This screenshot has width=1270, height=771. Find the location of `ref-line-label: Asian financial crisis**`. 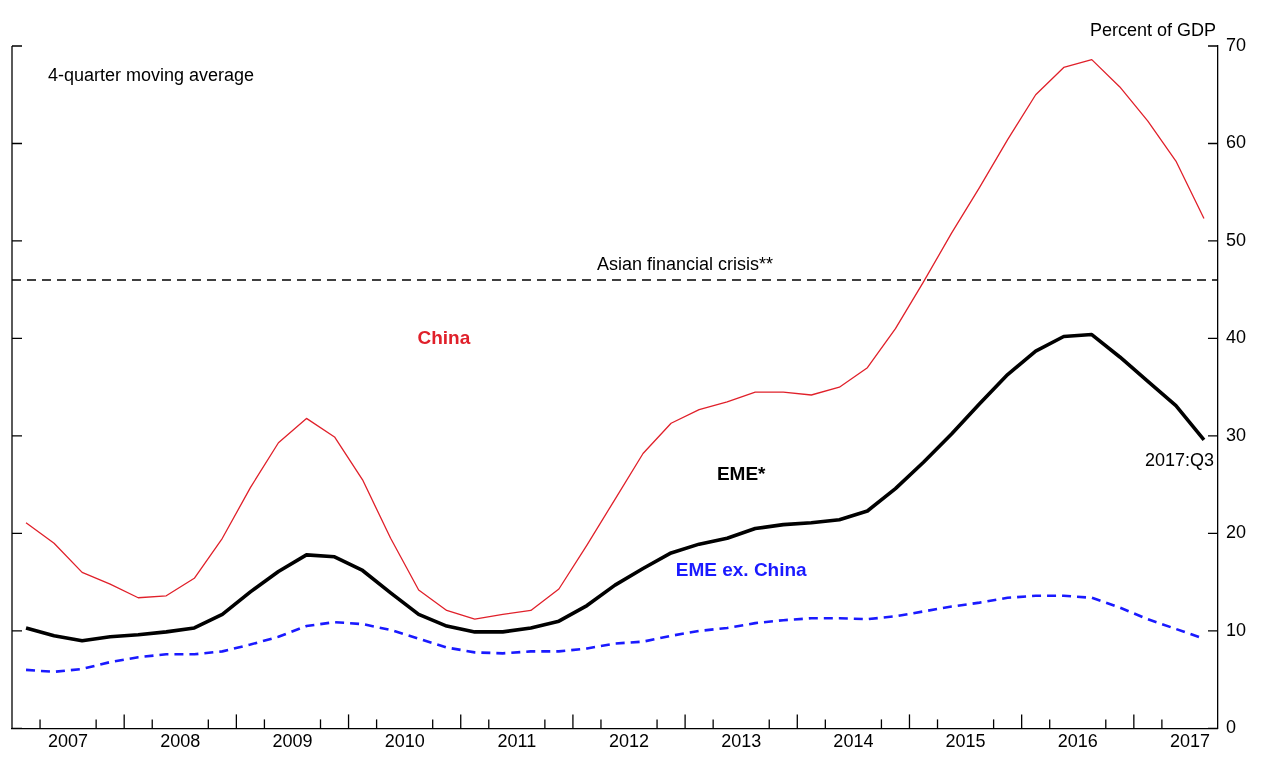

ref-line-label: Asian financial crisis** is located at coordinates (685, 263).